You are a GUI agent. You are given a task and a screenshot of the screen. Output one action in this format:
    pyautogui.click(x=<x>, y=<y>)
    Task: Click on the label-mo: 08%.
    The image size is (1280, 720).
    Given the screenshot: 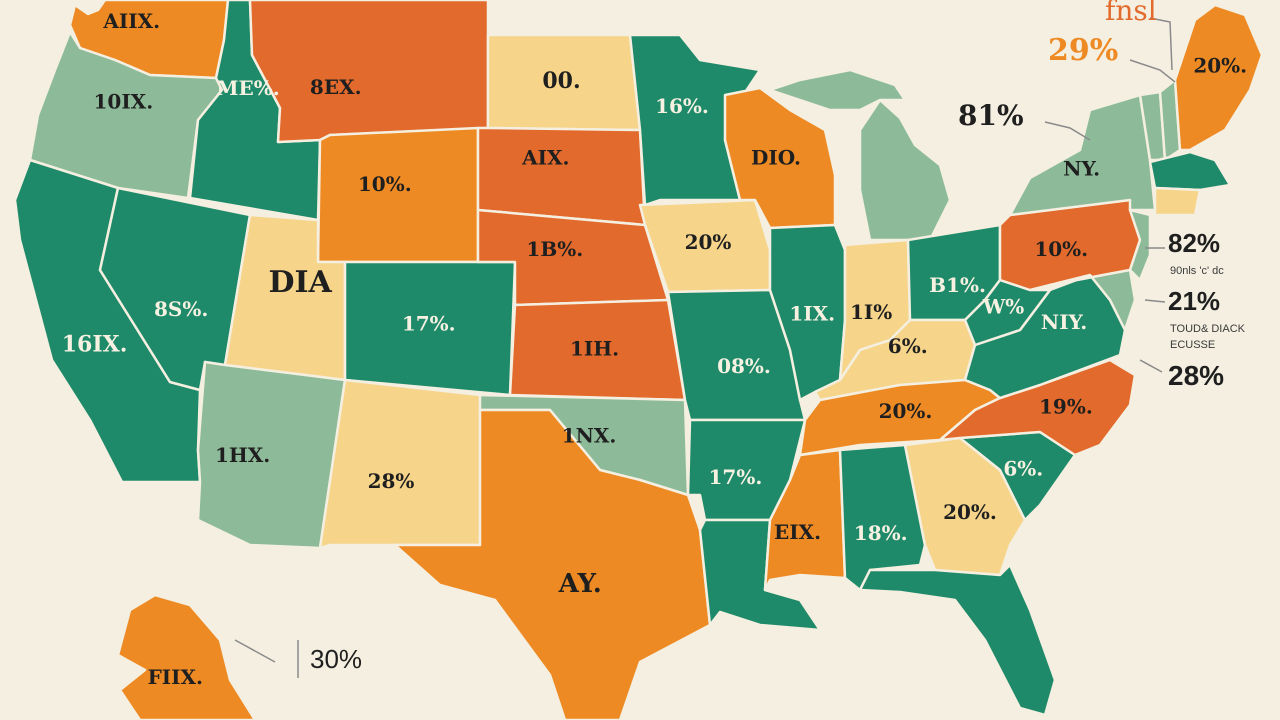 What is the action you would take?
    pyautogui.click(x=744, y=366)
    